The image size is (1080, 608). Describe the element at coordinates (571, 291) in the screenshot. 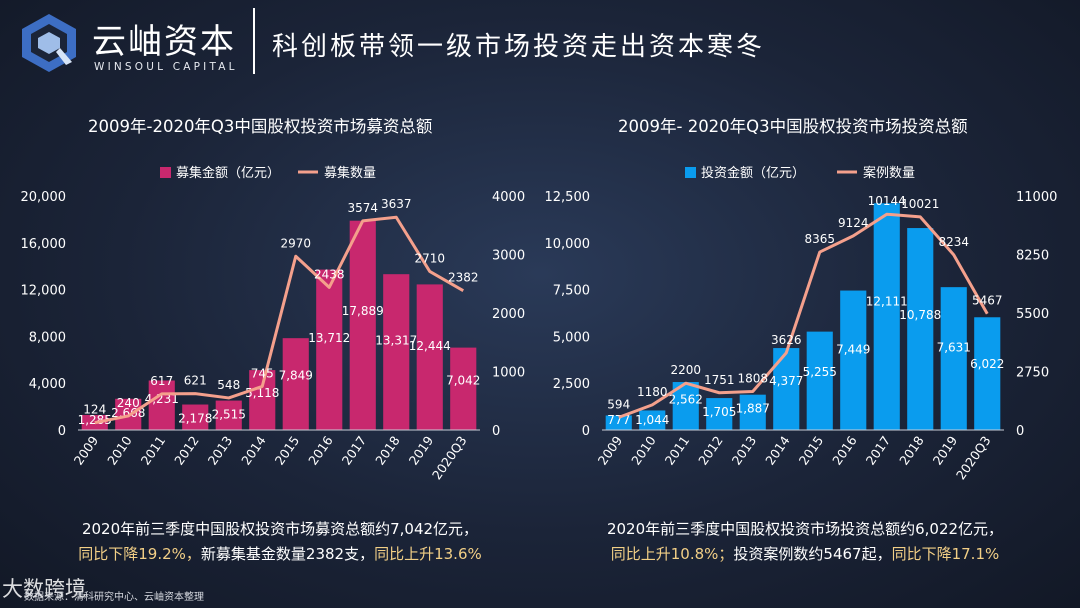

I see `left-axis-tick: 7,500` at that location.